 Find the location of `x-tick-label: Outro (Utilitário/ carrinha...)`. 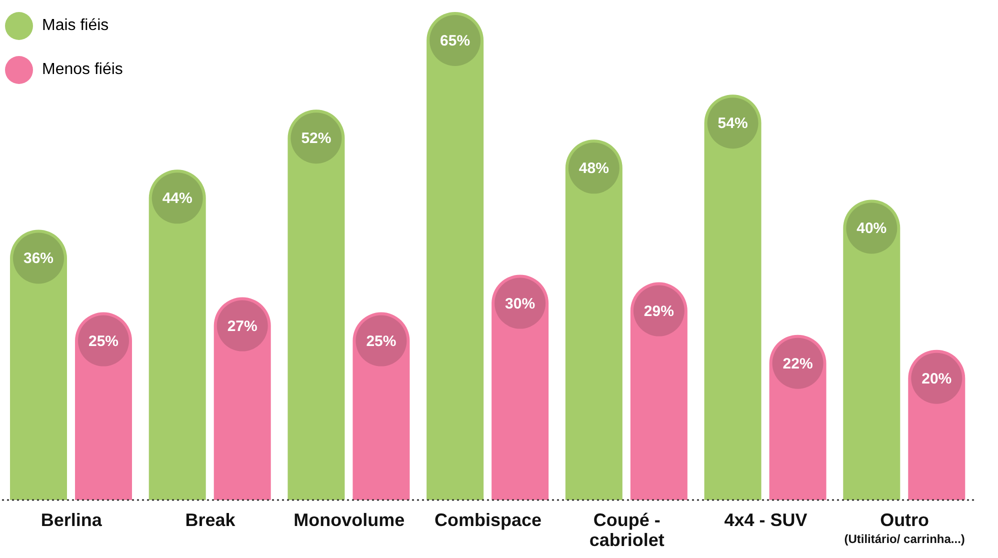

x-tick-label: Outro (Utilitário/ carrinha...) is located at coordinates (904, 528).